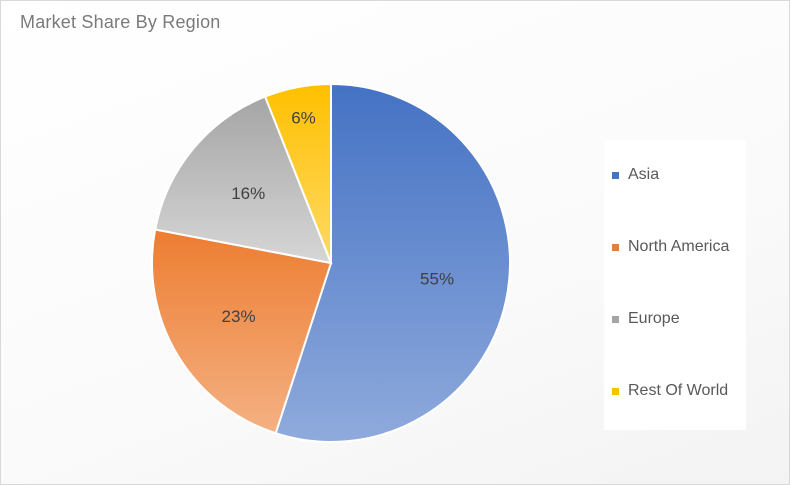 Image resolution: width=790 pixels, height=485 pixels. I want to click on legend-label-rest-of-world: Rest Of World, so click(678, 390).